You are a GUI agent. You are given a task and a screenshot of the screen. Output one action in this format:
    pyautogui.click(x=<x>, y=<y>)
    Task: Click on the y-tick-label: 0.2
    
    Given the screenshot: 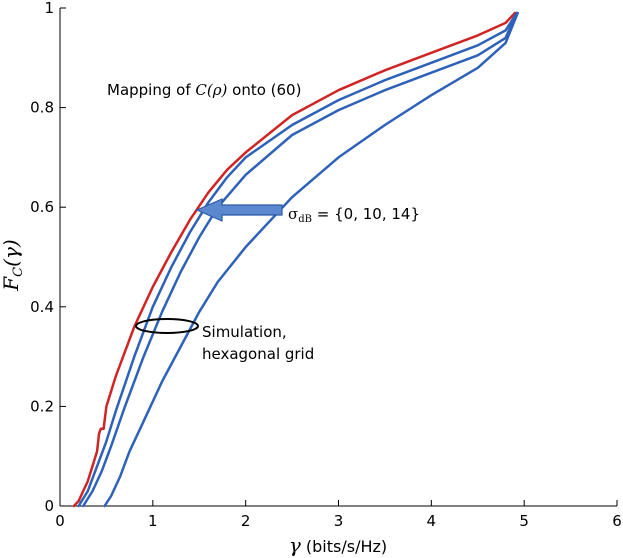 What is the action you would take?
    pyautogui.click(x=42, y=406)
    